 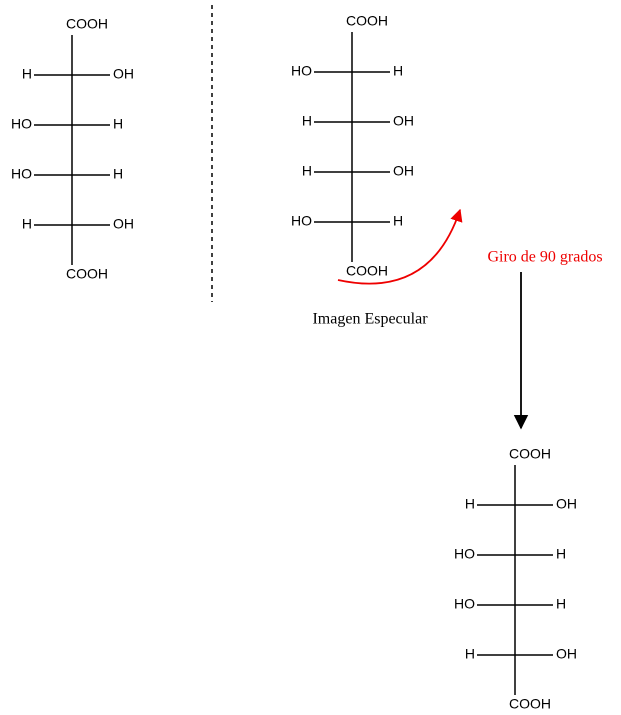 What do you see at coordinates (400, 246) in the screenshot?
I see `rotation-arrow` at bounding box center [400, 246].